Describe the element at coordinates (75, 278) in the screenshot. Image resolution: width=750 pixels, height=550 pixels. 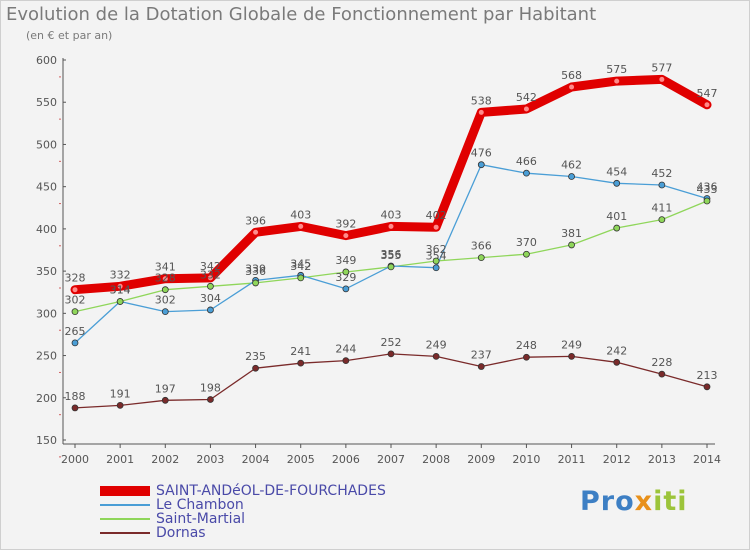
I see `data-label-saint-andeol: 328` at that location.